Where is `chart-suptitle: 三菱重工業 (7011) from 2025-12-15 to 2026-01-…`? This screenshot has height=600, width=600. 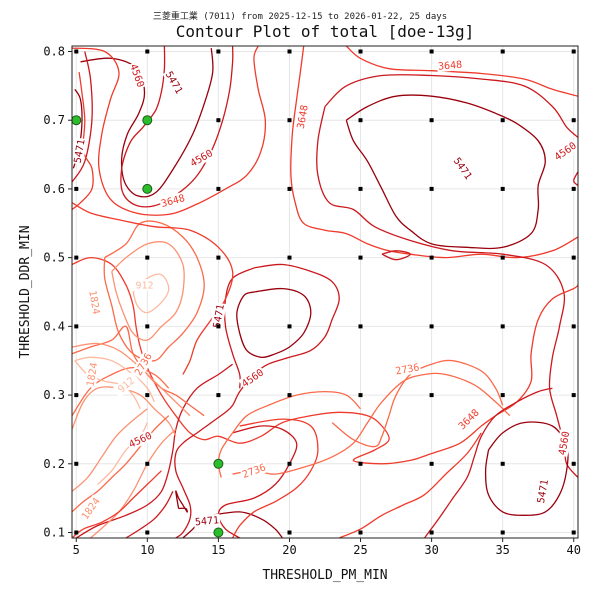 chart-suptitle: 三菱重工業 (7011) from 2025-12-15 to 2026-01-… is located at coordinates (300, 16).